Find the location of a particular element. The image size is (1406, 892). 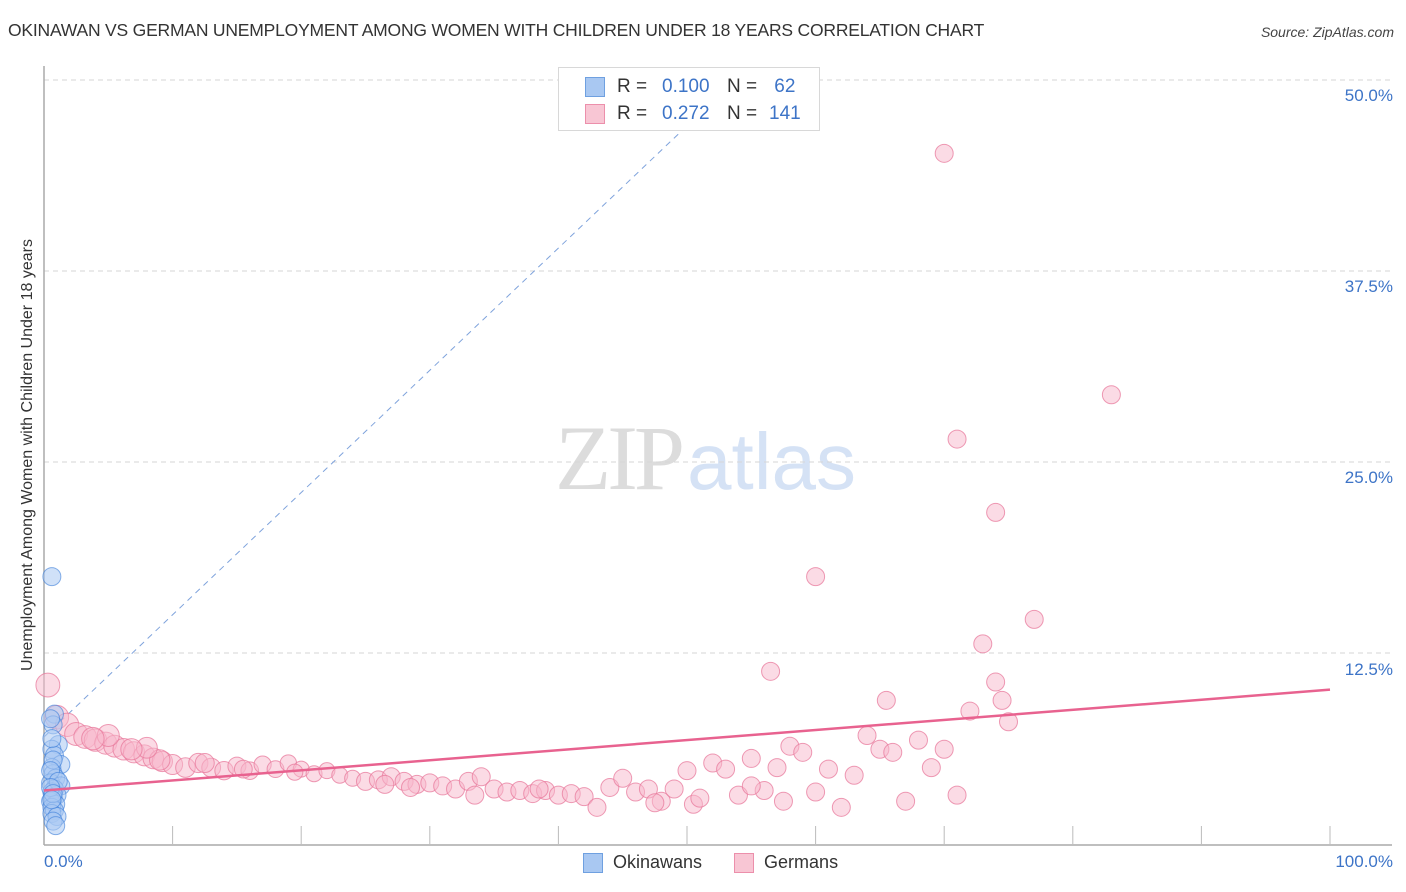

legend-item-germans: Germans is located at coordinates (786, 862).